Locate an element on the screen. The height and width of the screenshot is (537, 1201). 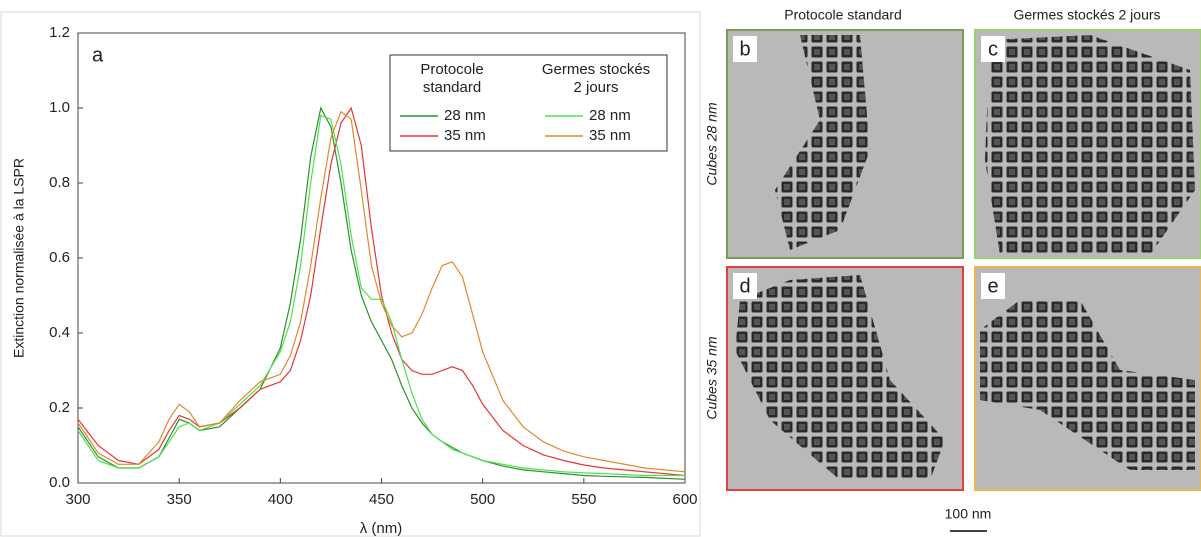
y-tick-label: 0.4 is located at coordinates (59, 332).